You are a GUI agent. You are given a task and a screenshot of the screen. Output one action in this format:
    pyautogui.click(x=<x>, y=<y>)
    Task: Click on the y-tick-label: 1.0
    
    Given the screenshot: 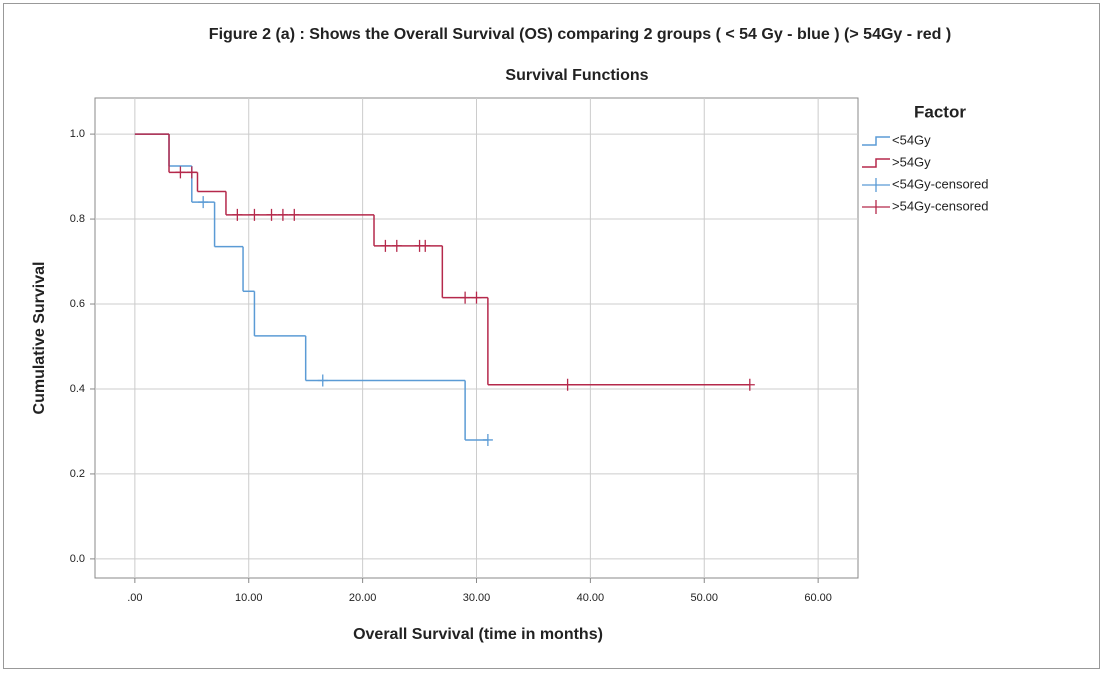 What is the action you would take?
    pyautogui.click(x=77, y=134)
    